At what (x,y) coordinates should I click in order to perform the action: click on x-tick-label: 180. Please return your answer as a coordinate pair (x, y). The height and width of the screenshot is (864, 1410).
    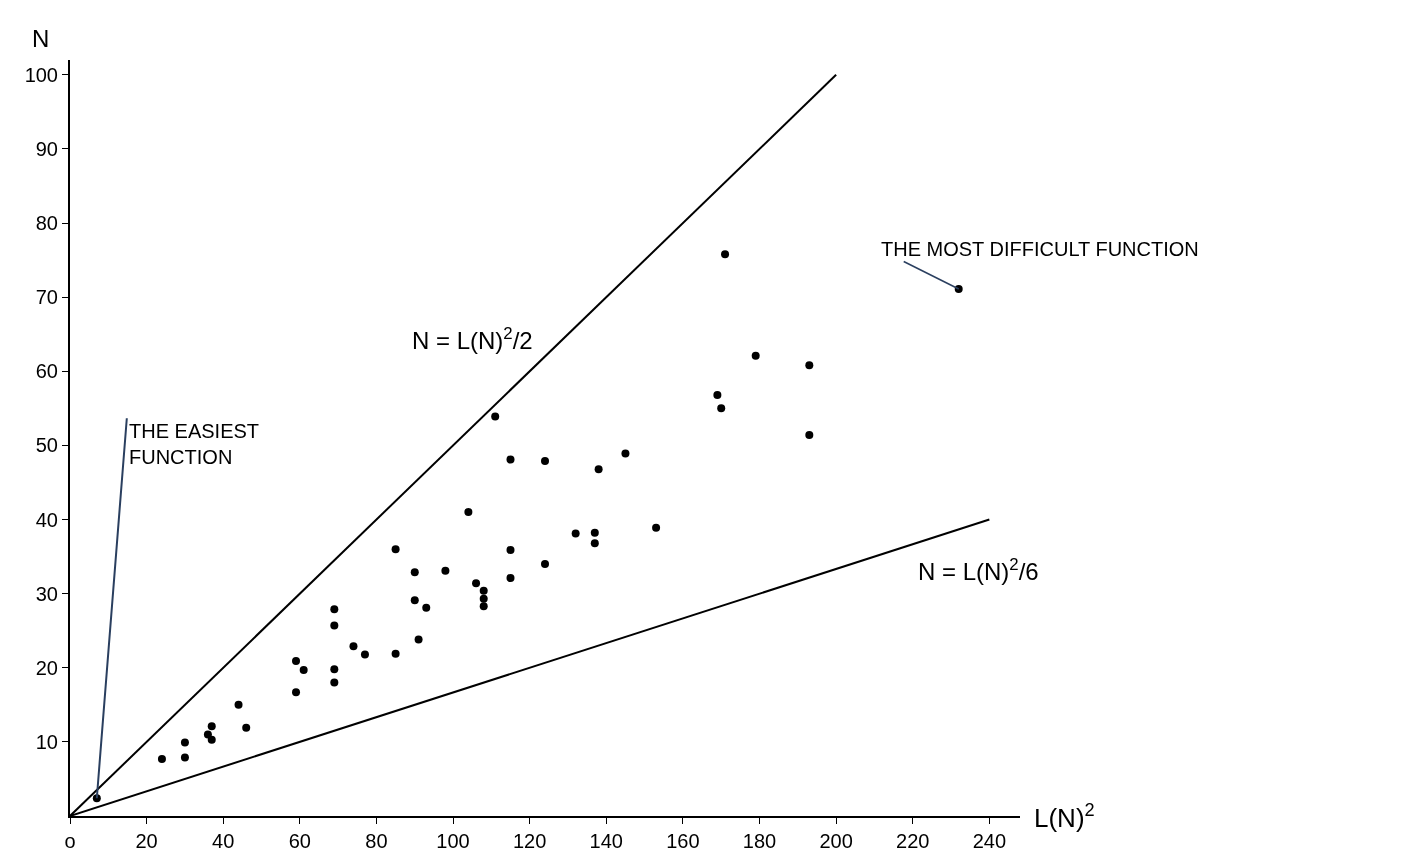
    Looking at the image, I should click on (759, 841).